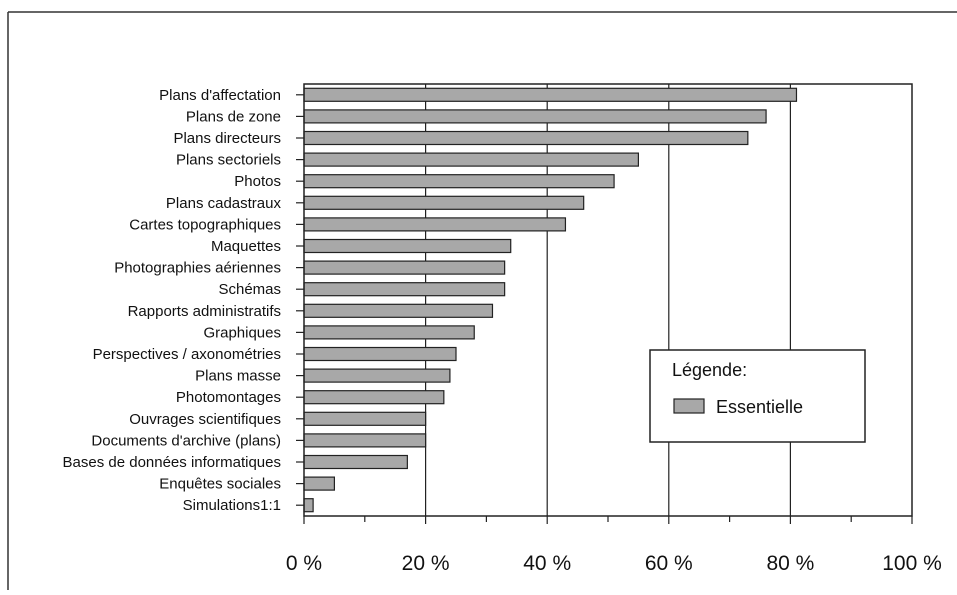  I want to click on x-tick-label: 20 %, so click(426, 563).